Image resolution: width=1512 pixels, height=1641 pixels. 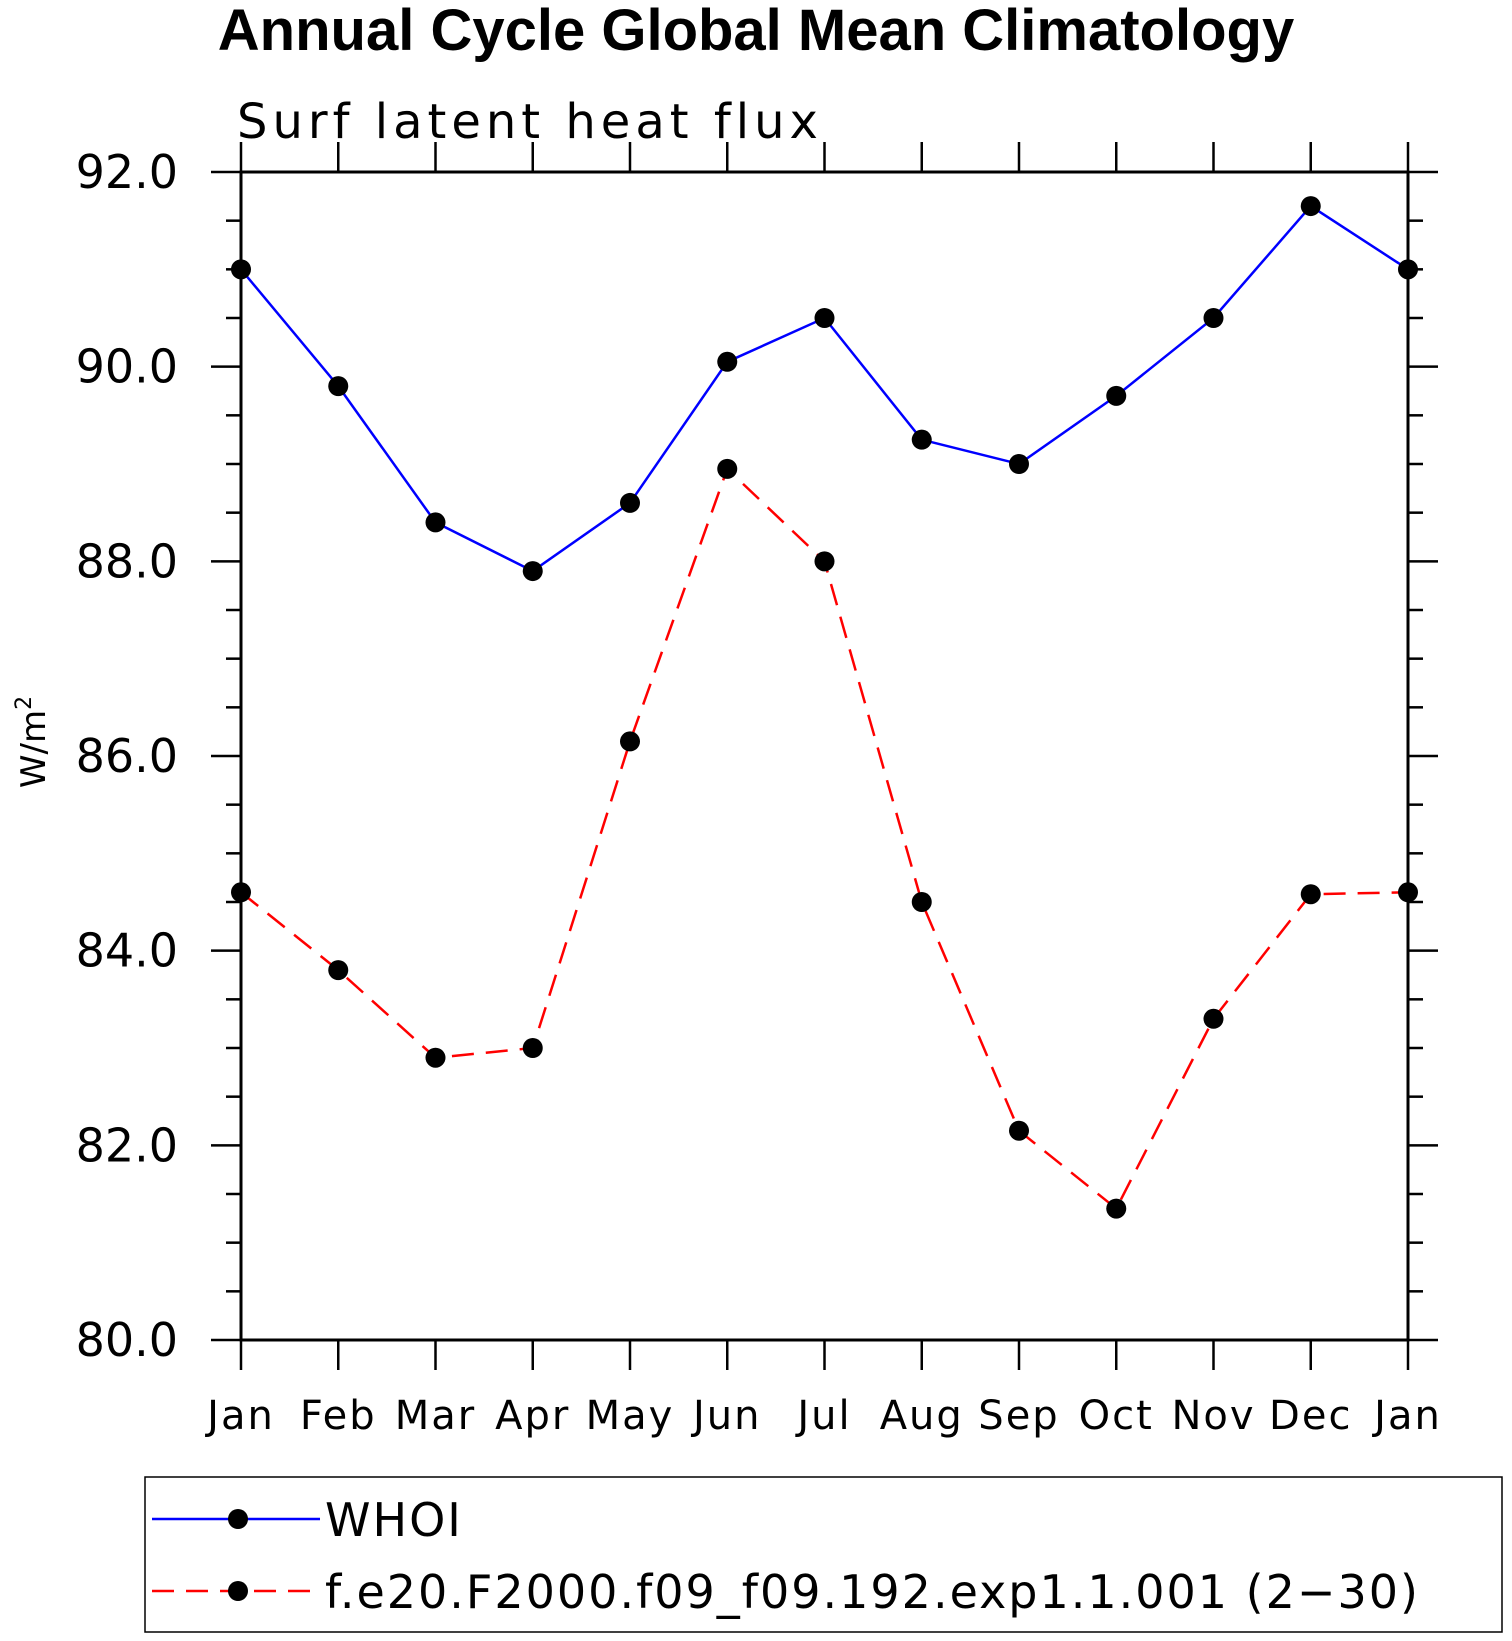 I want to click on y-tick-label: 92.0, so click(x=127, y=172).